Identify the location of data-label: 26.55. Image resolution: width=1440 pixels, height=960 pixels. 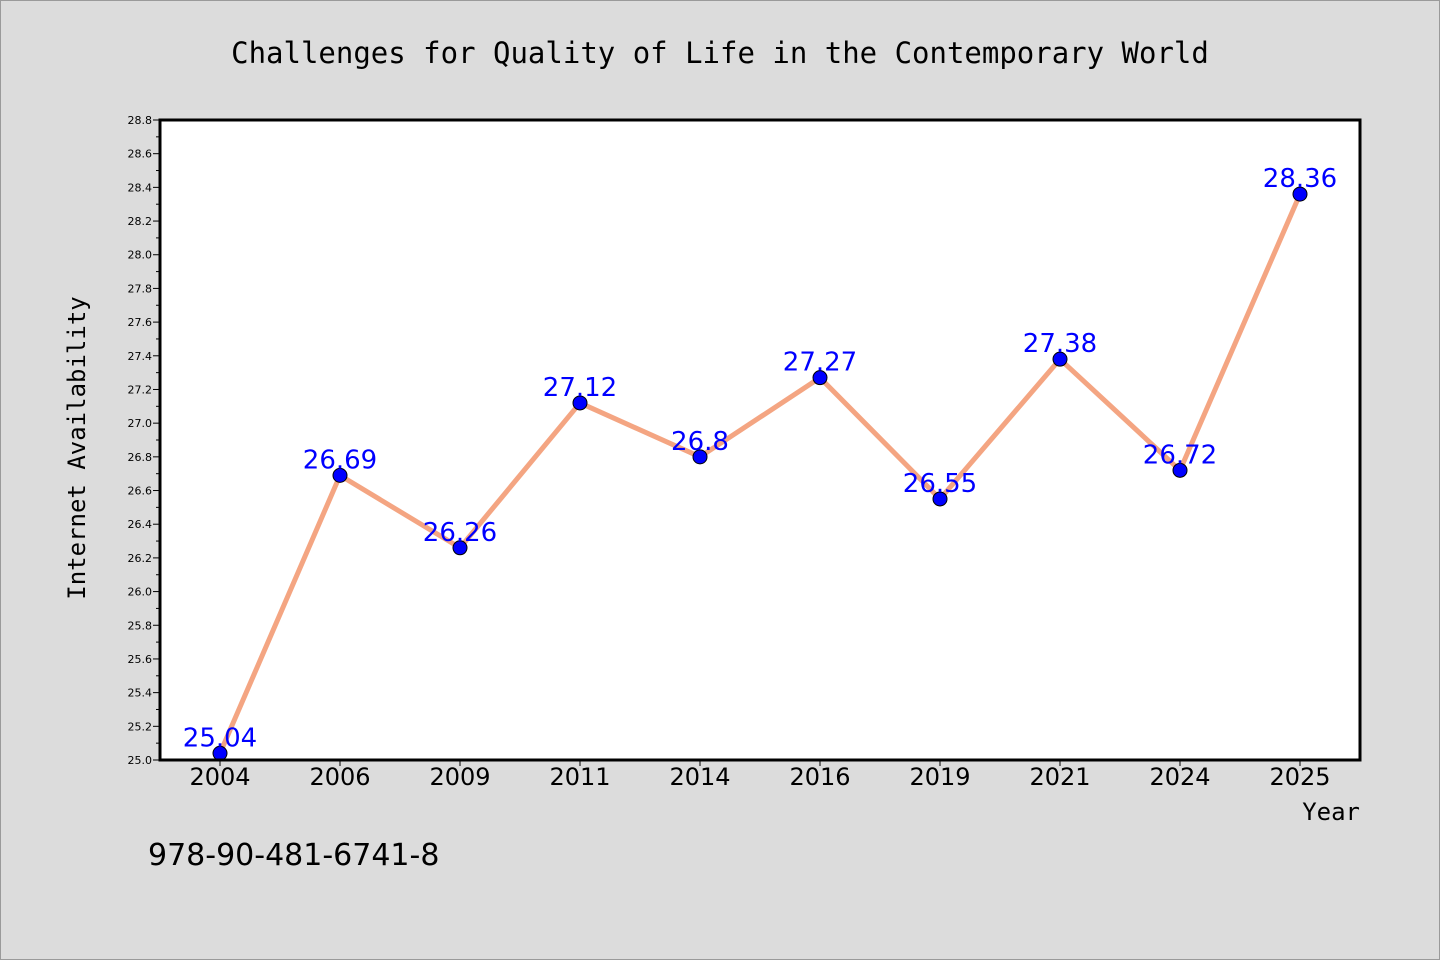
(940, 484).